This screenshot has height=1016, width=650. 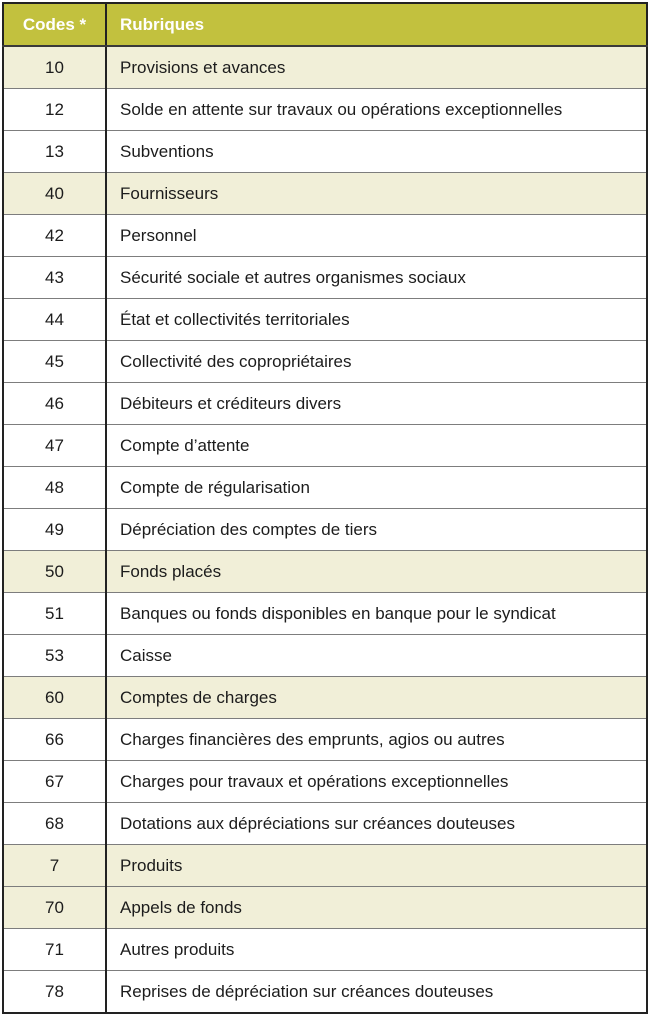 I want to click on rubrique-cell: Autres produits, so click(x=376, y=949).